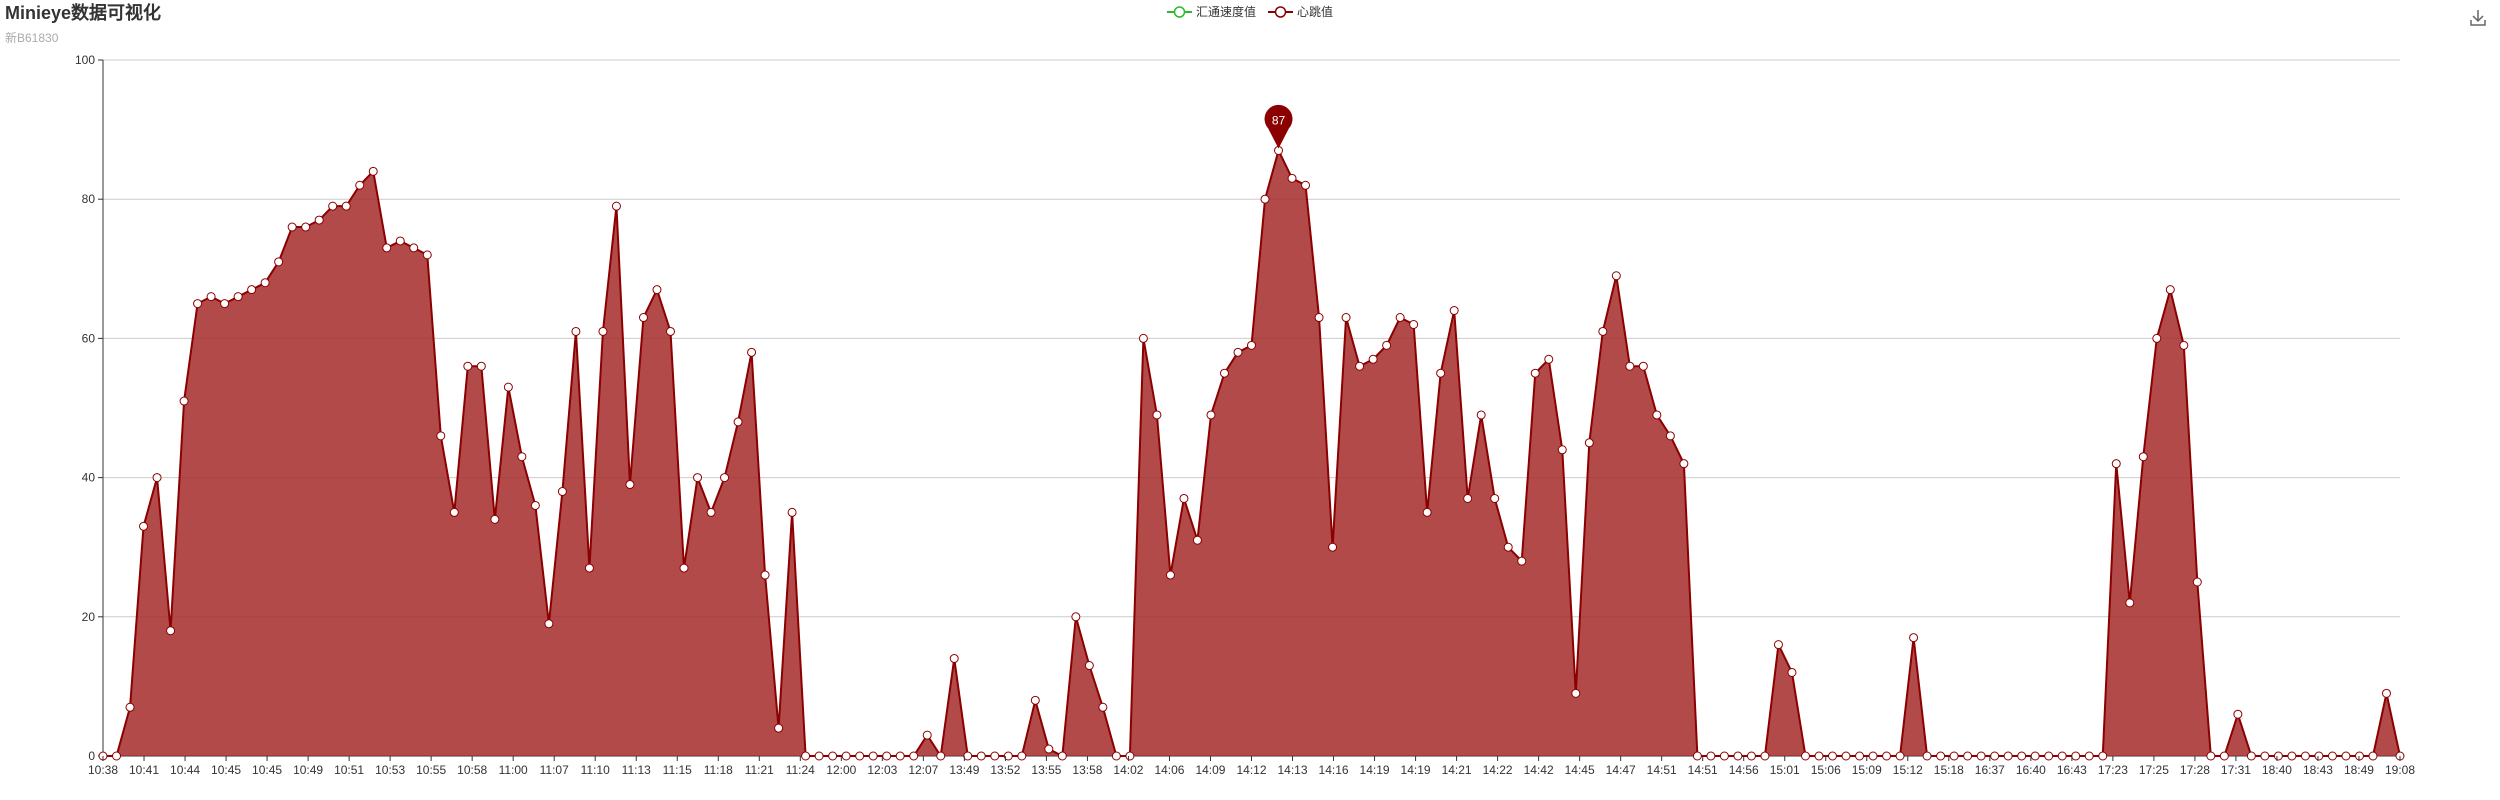 The height and width of the screenshot is (800, 2500). What do you see at coordinates (2195, 770) in the screenshot?
I see `x-tick-label: 17:28` at bounding box center [2195, 770].